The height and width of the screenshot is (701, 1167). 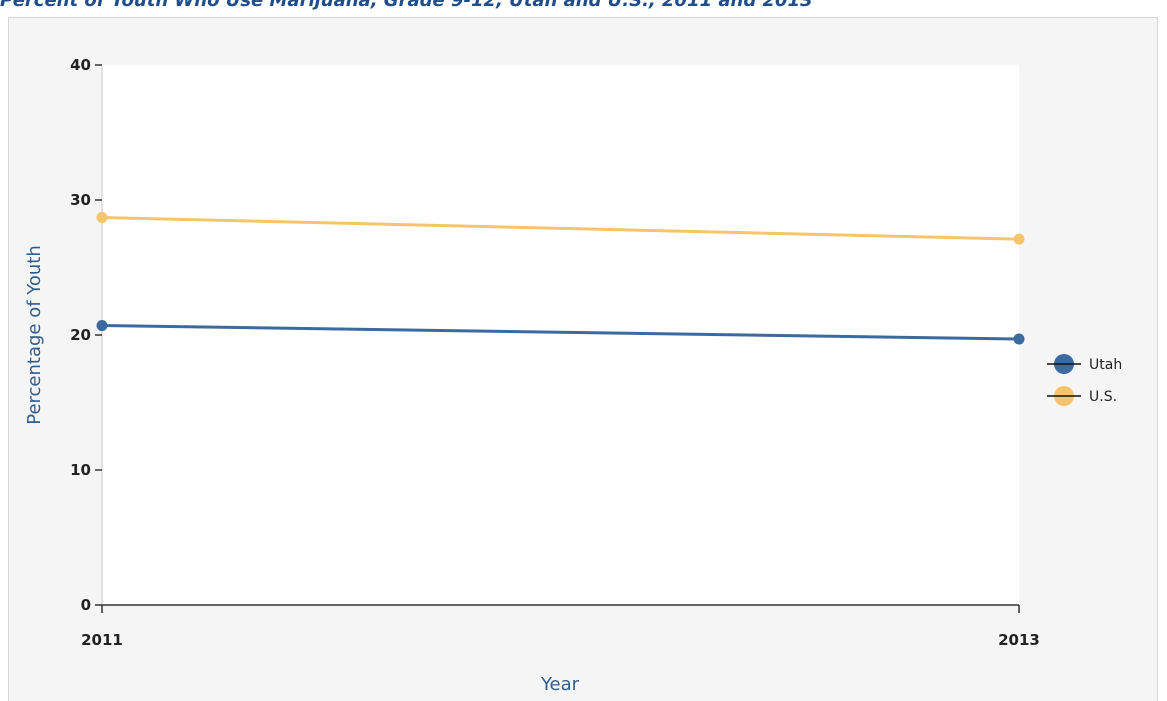 What do you see at coordinates (80, 65) in the screenshot?
I see `y-tick-label: 40` at bounding box center [80, 65].